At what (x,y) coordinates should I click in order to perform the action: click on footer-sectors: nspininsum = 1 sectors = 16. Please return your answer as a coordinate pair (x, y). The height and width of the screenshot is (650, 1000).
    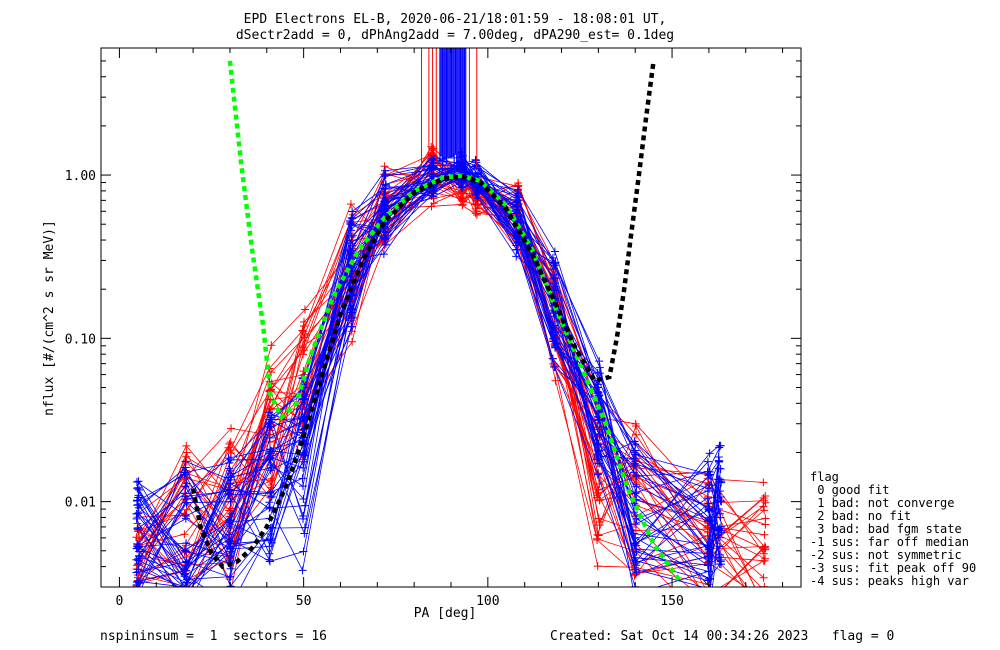
    Looking at the image, I should click on (213, 636).